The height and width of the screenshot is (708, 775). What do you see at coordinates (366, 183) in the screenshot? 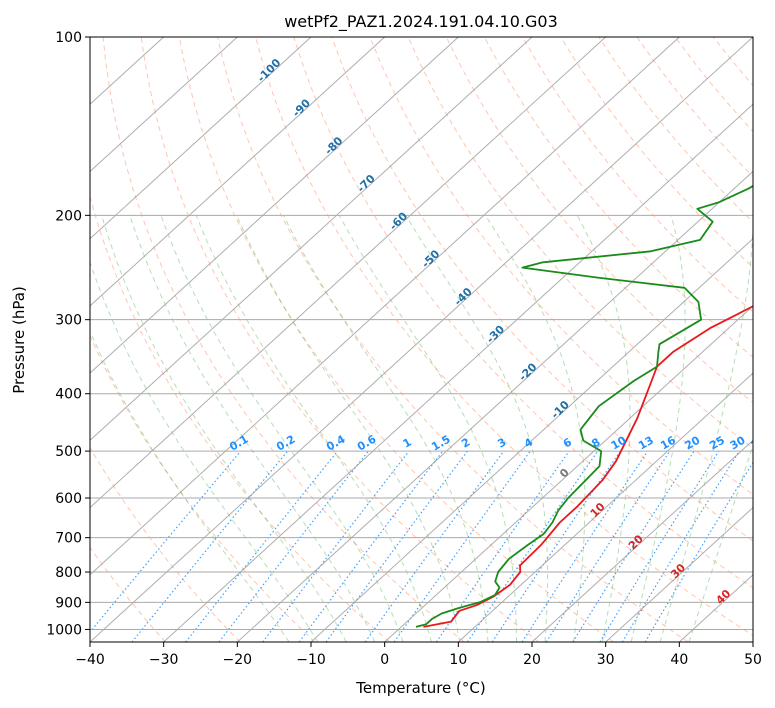
I see `dry-adiabat-label: -70` at bounding box center [366, 183].